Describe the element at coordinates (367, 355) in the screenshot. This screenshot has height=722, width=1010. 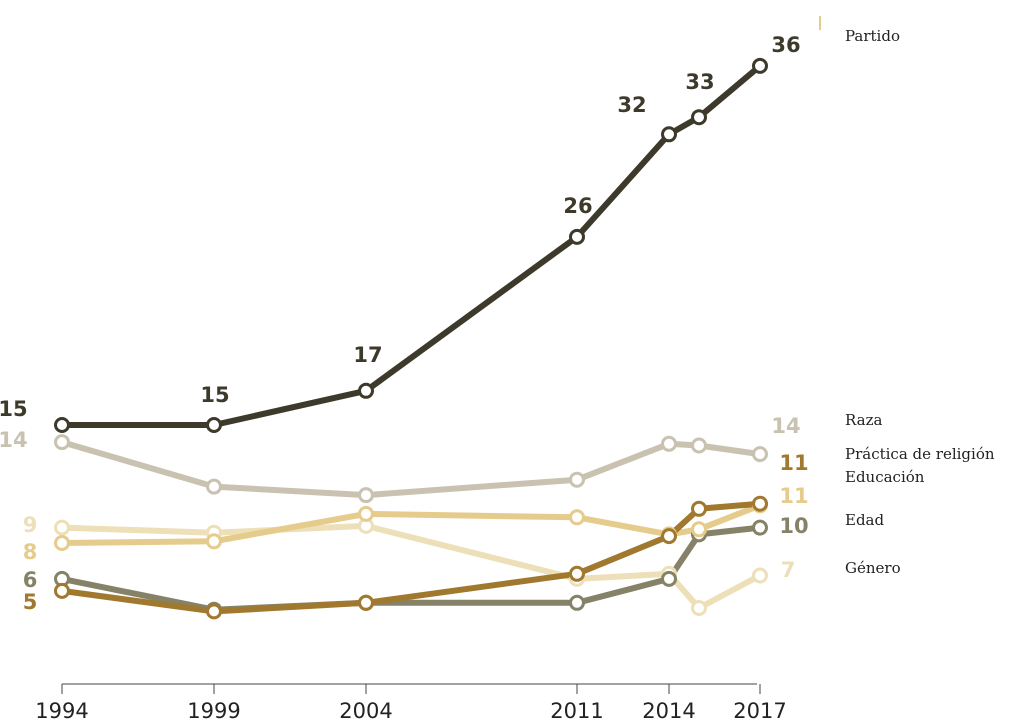
I see `data-label-0-2004: 17` at that location.